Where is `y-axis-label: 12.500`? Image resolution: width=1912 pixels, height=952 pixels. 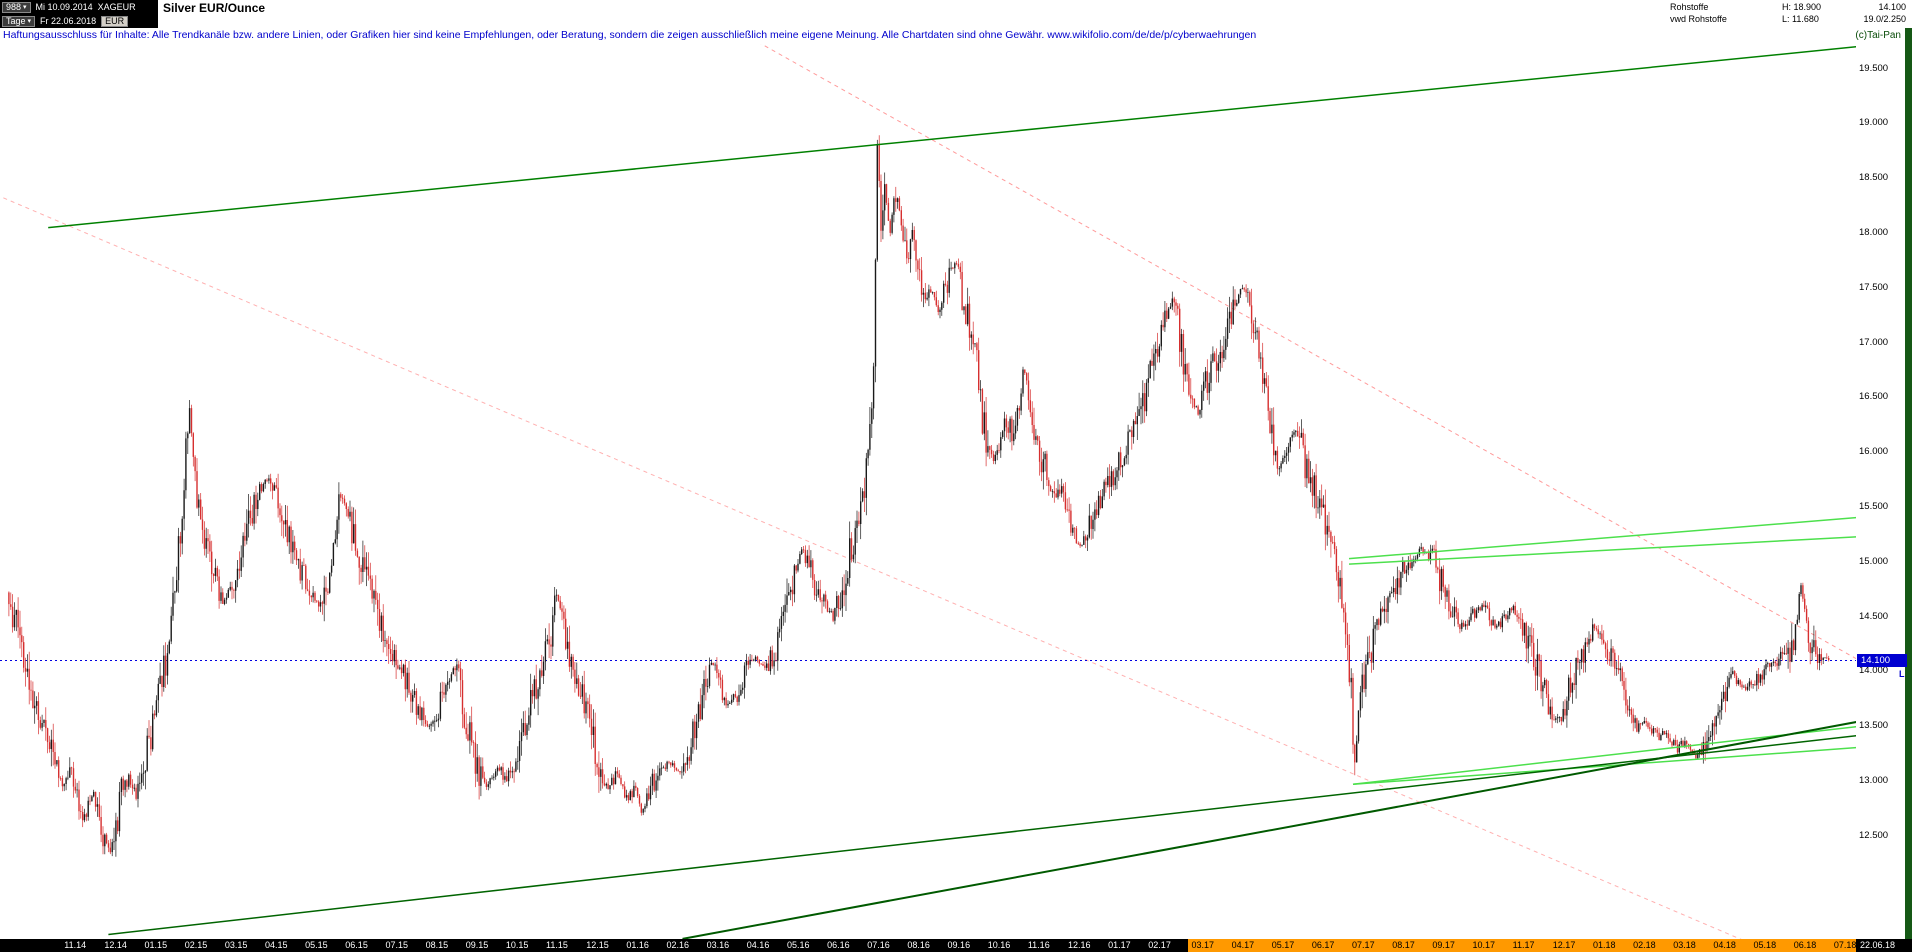
y-axis-label: 12.500 is located at coordinates (1874, 835).